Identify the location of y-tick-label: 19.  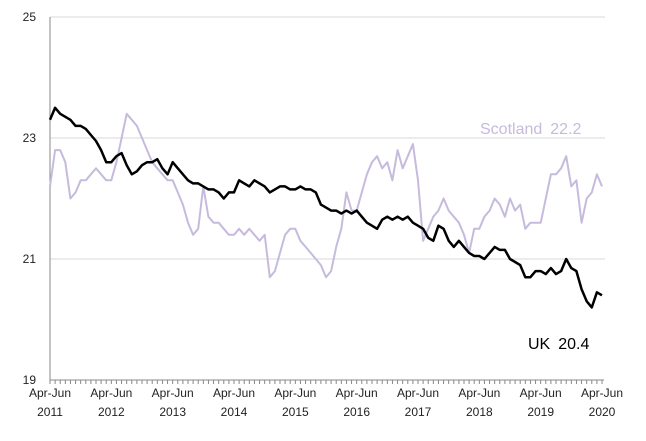
(30, 380).